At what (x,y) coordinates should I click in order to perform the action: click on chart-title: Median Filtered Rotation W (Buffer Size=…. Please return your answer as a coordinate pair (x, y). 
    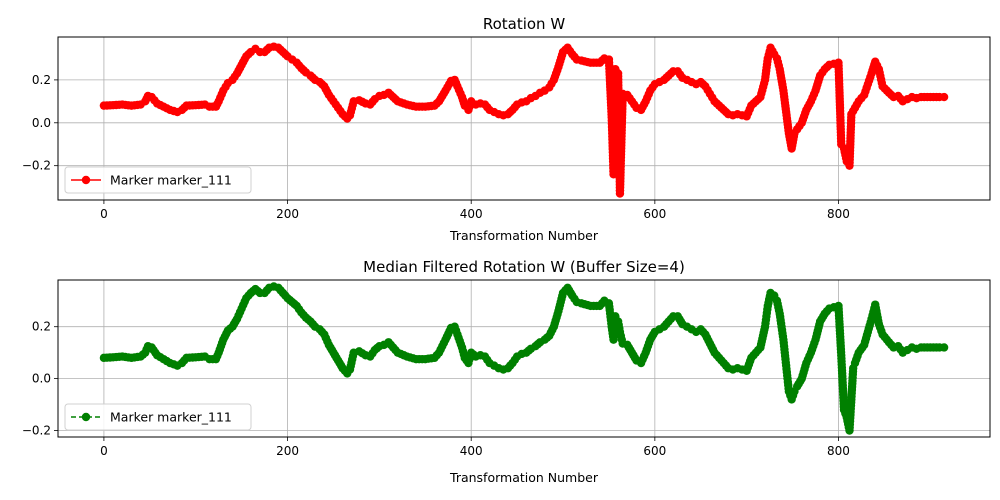
    Looking at the image, I should click on (524, 267).